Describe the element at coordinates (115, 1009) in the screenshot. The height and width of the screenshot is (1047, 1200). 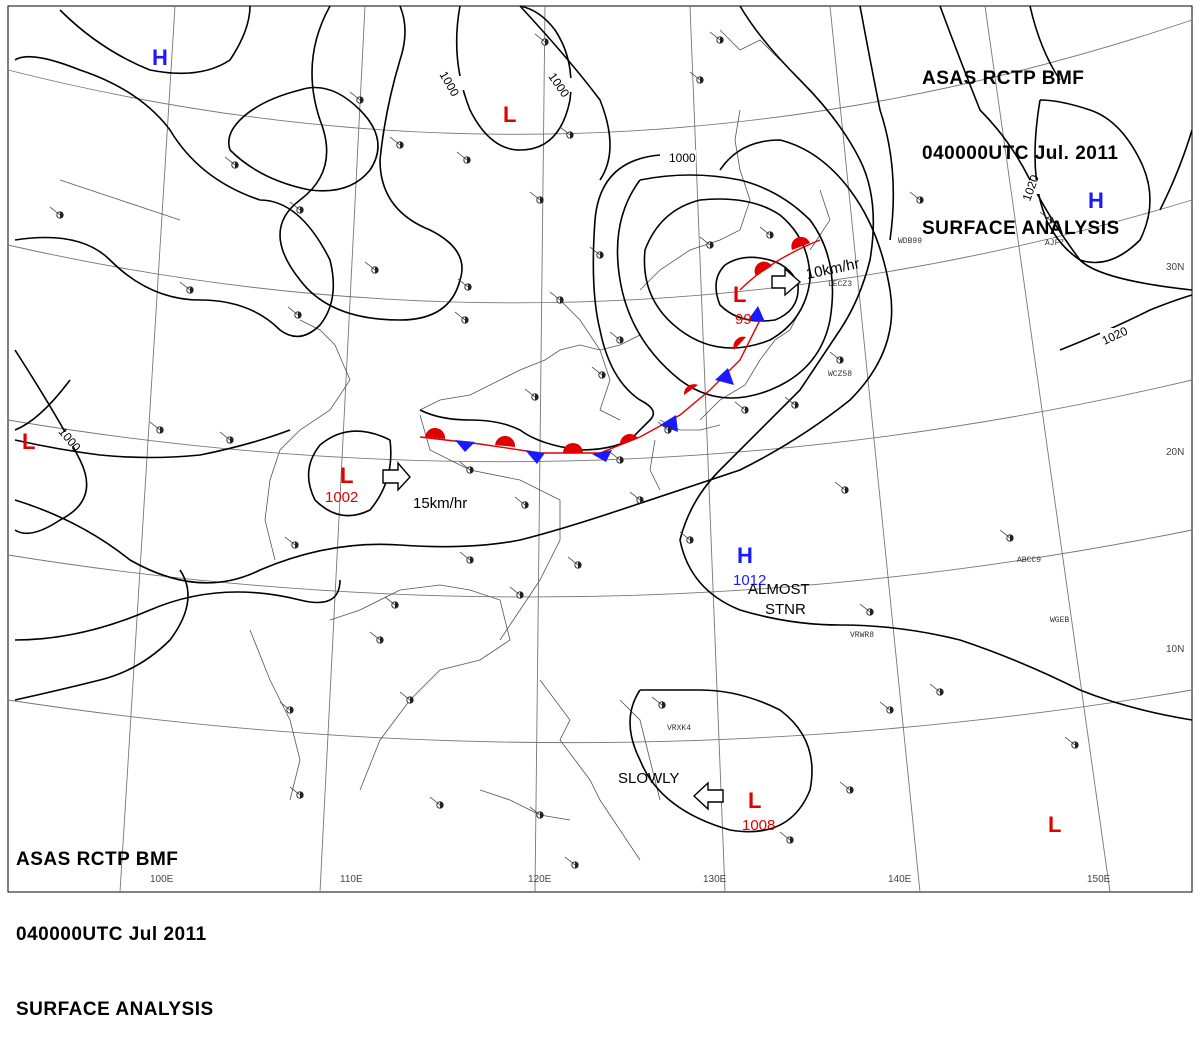
I see `footer-title: SURFACE ANALYSIS` at that location.